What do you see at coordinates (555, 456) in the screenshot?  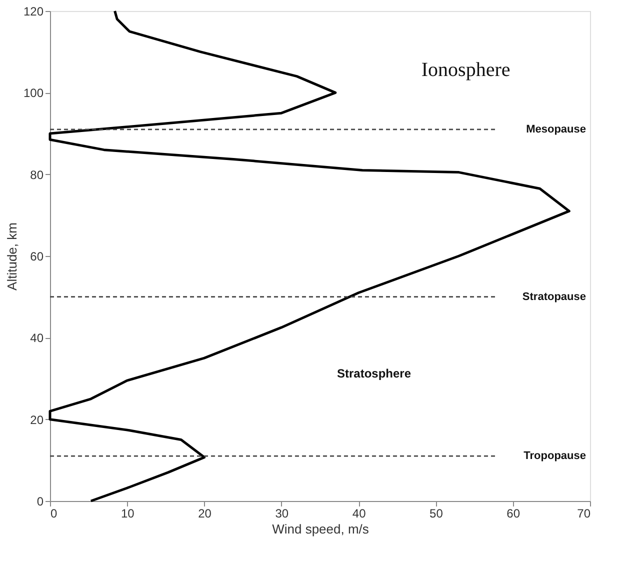 I see `ref-line-label: Tropopause` at bounding box center [555, 456].